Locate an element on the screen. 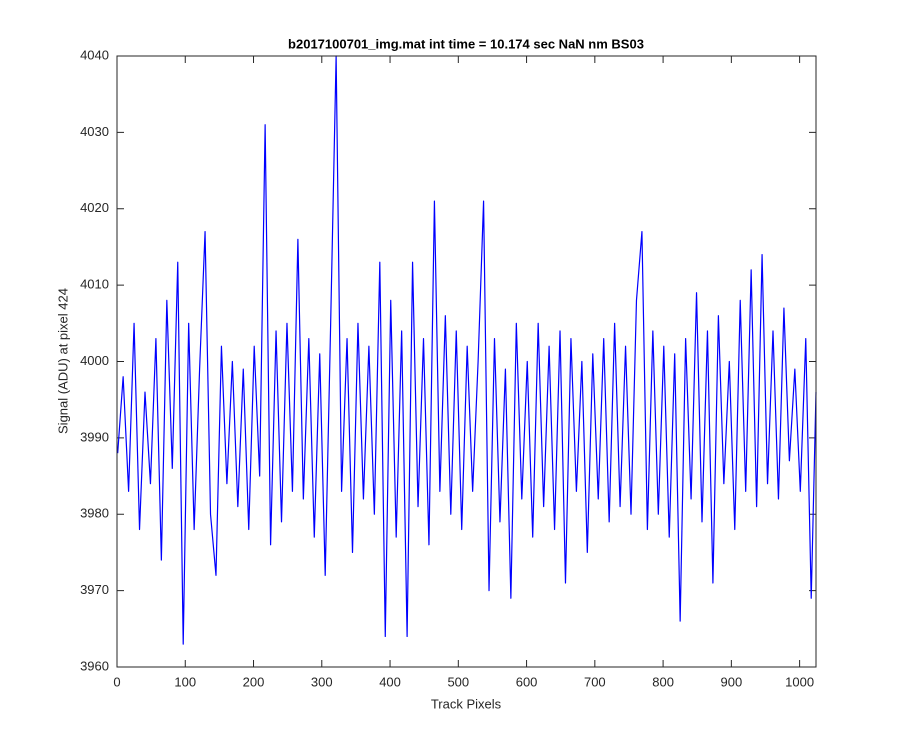 The image size is (900, 750). x-tick-label: 300 is located at coordinates (322, 681).